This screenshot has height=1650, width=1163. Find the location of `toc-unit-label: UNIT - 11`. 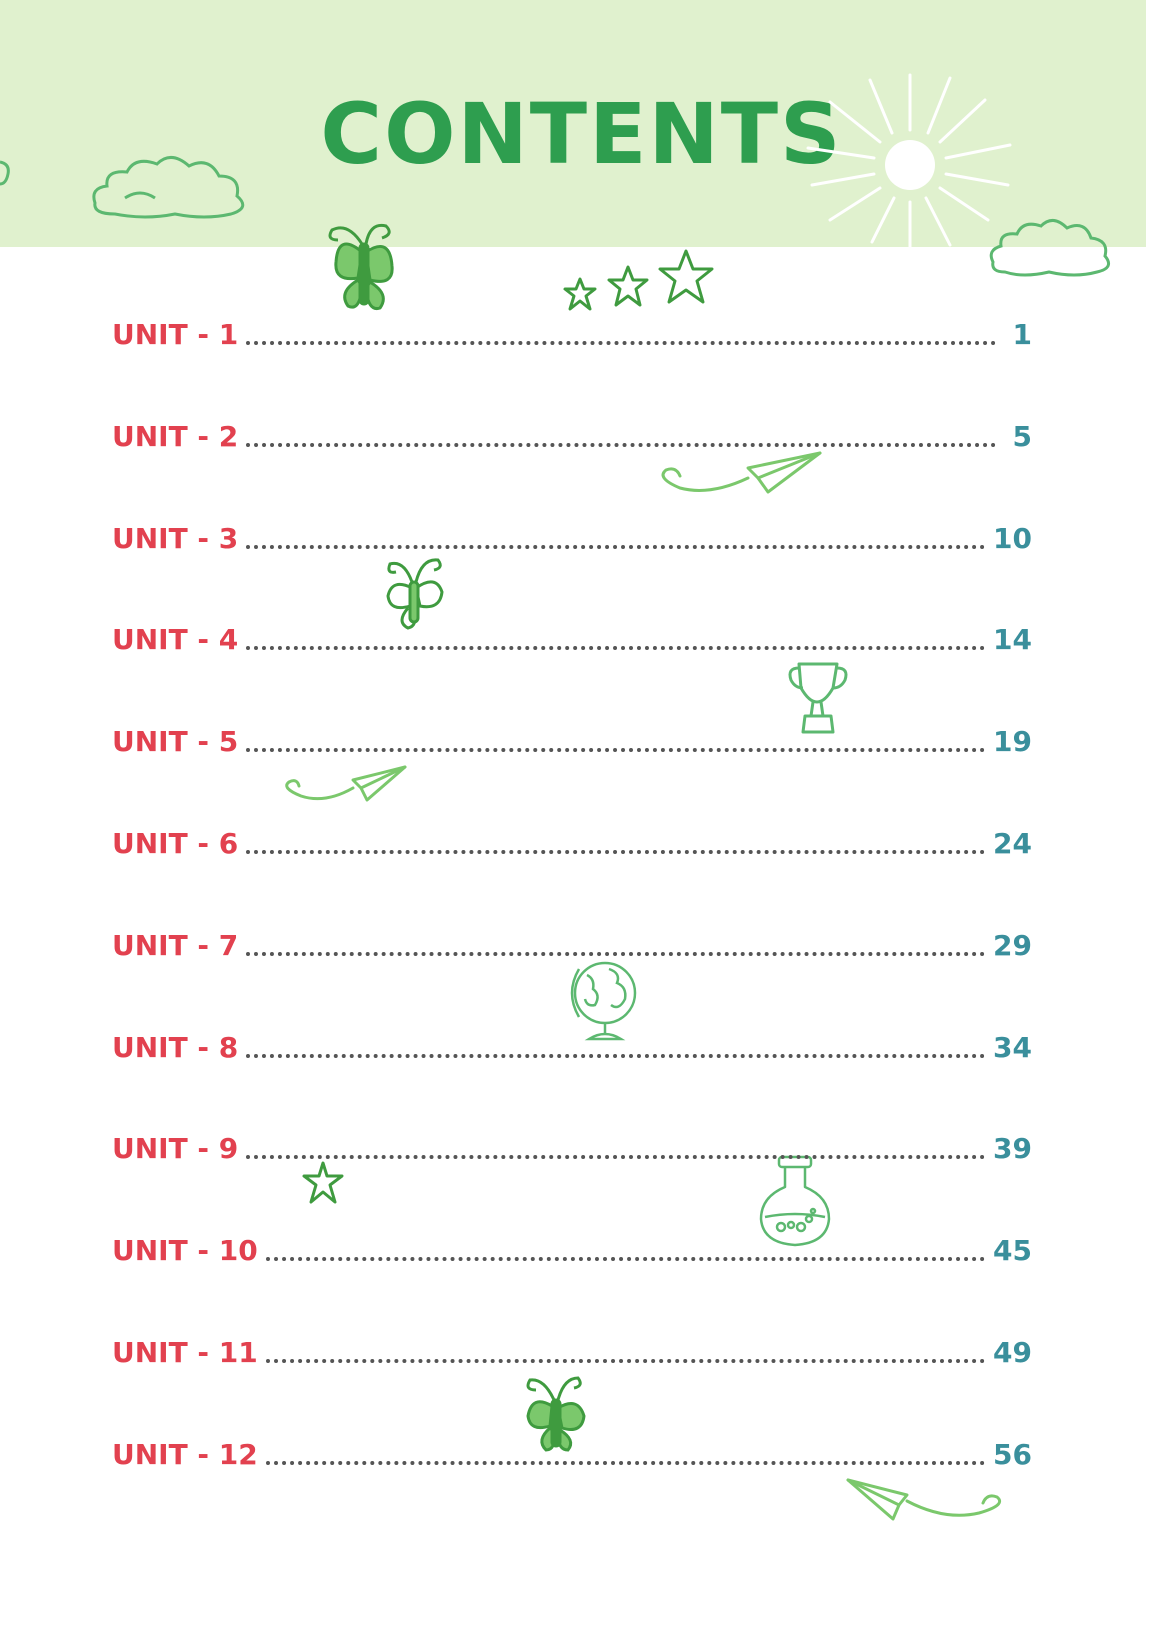

toc-unit-label: UNIT - 11 is located at coordinates (185, 1352).